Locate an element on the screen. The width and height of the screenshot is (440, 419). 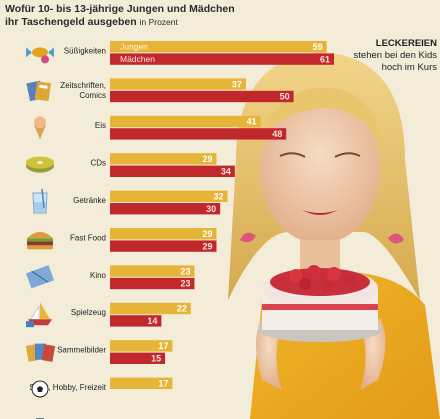
data-label: 32 is located at coordinates (218, 197).